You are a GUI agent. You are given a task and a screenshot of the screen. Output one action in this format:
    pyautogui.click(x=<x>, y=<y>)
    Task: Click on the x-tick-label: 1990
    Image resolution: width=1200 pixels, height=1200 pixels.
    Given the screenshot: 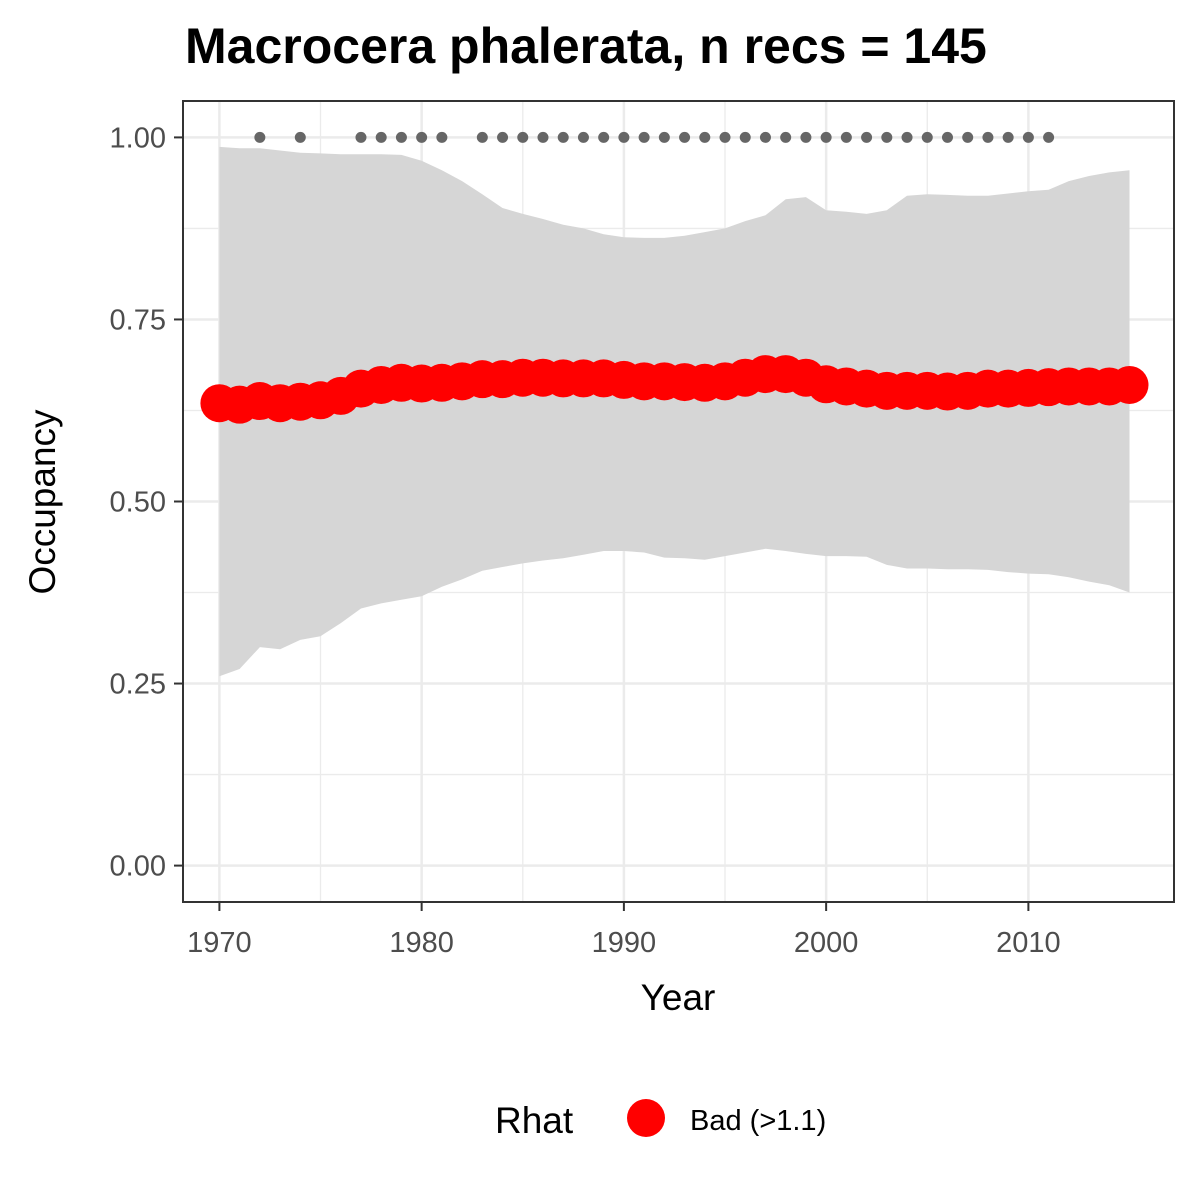 What is the action you would take?
    pyautogui.click(x=624, y=943)
    